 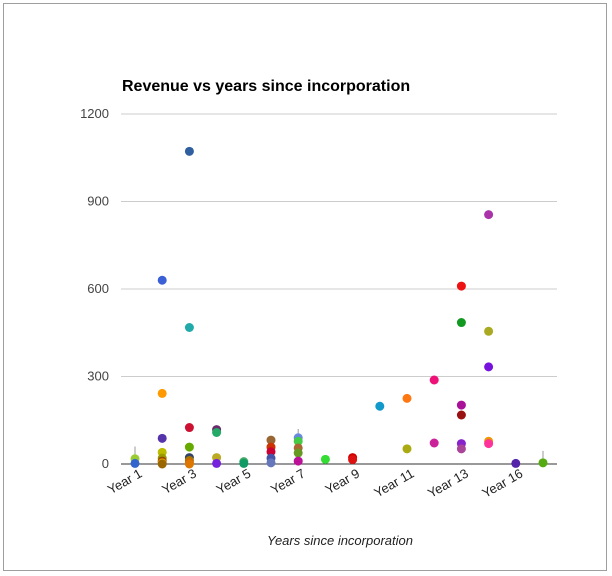 I want to click on x-tick-label: Year 13, so click(x=448, y=483).